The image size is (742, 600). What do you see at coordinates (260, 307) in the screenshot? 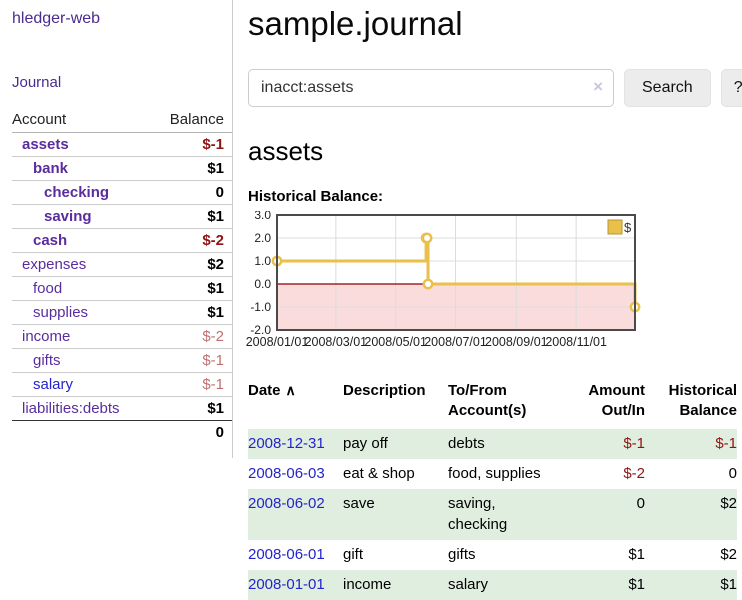
I see `y-tick-label: -1.0` at bounding box center [260, 307].